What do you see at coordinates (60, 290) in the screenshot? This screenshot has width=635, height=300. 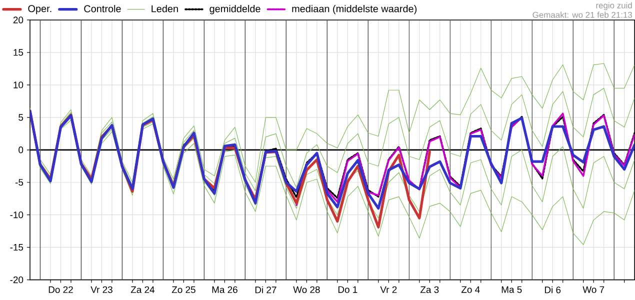 I see `x-tick-label: Do 22` at bounding box center [60, 290].